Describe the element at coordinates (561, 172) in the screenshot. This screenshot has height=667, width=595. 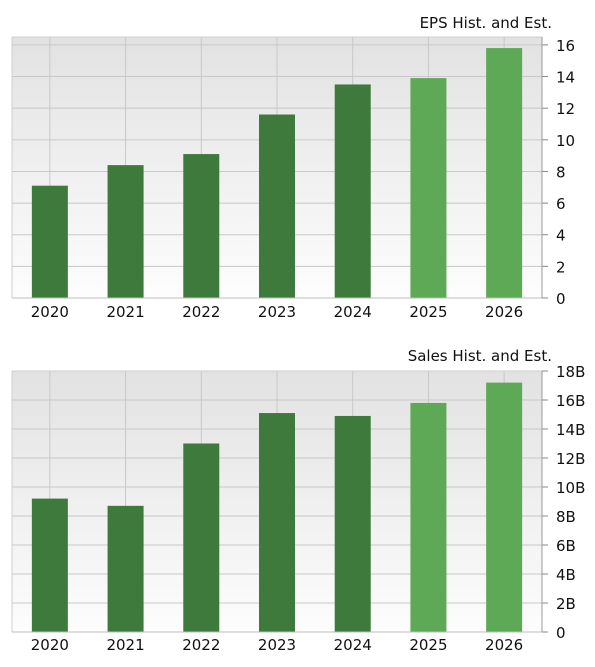
I see `eps-y-tick-label: 8` at that location.